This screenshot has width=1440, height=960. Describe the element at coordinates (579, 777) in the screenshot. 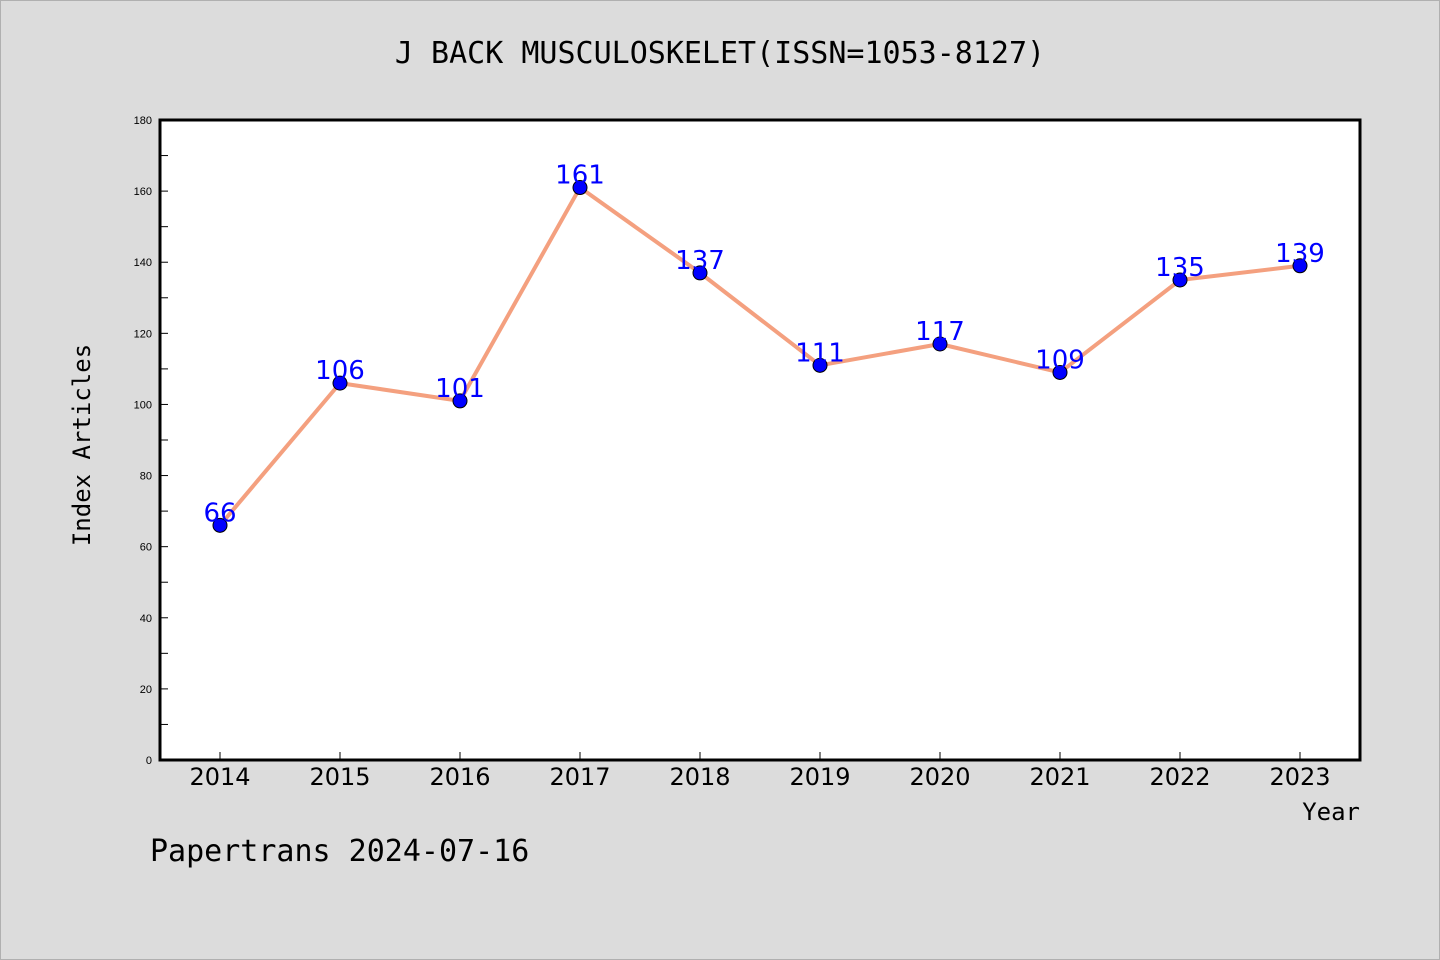

I see `x-tick-label: 2017` at that location.